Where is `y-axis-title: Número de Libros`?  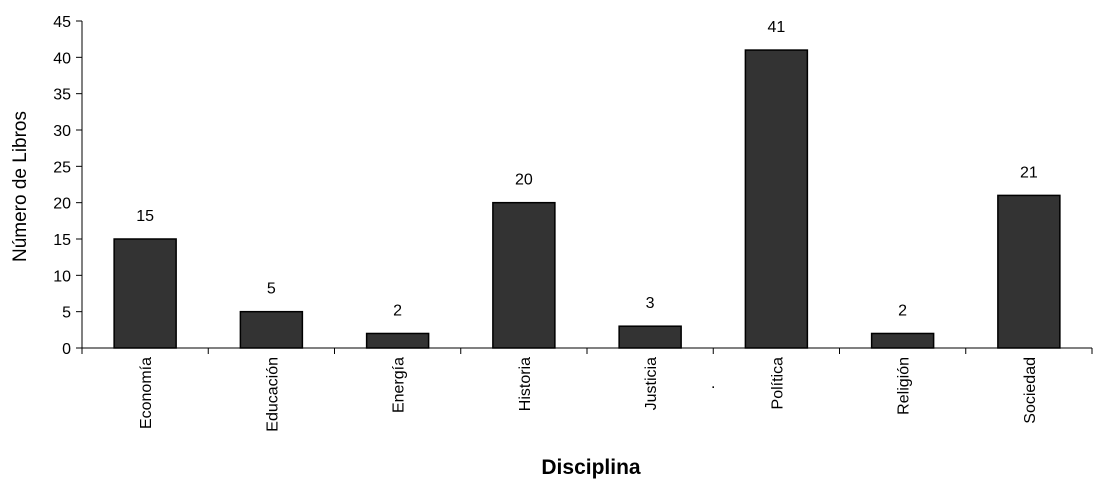 y-axis-title: Número de Libros is located at coordinates (20, 186).